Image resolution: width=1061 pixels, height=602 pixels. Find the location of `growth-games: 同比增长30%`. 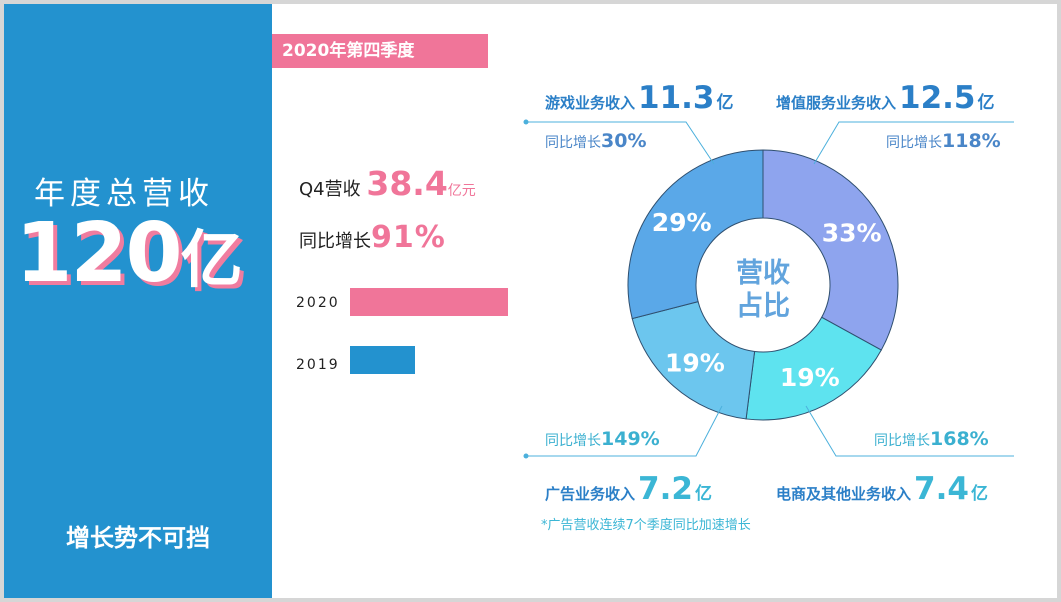

growth-games: 同比增长30% is located at coordinates (595, 141).